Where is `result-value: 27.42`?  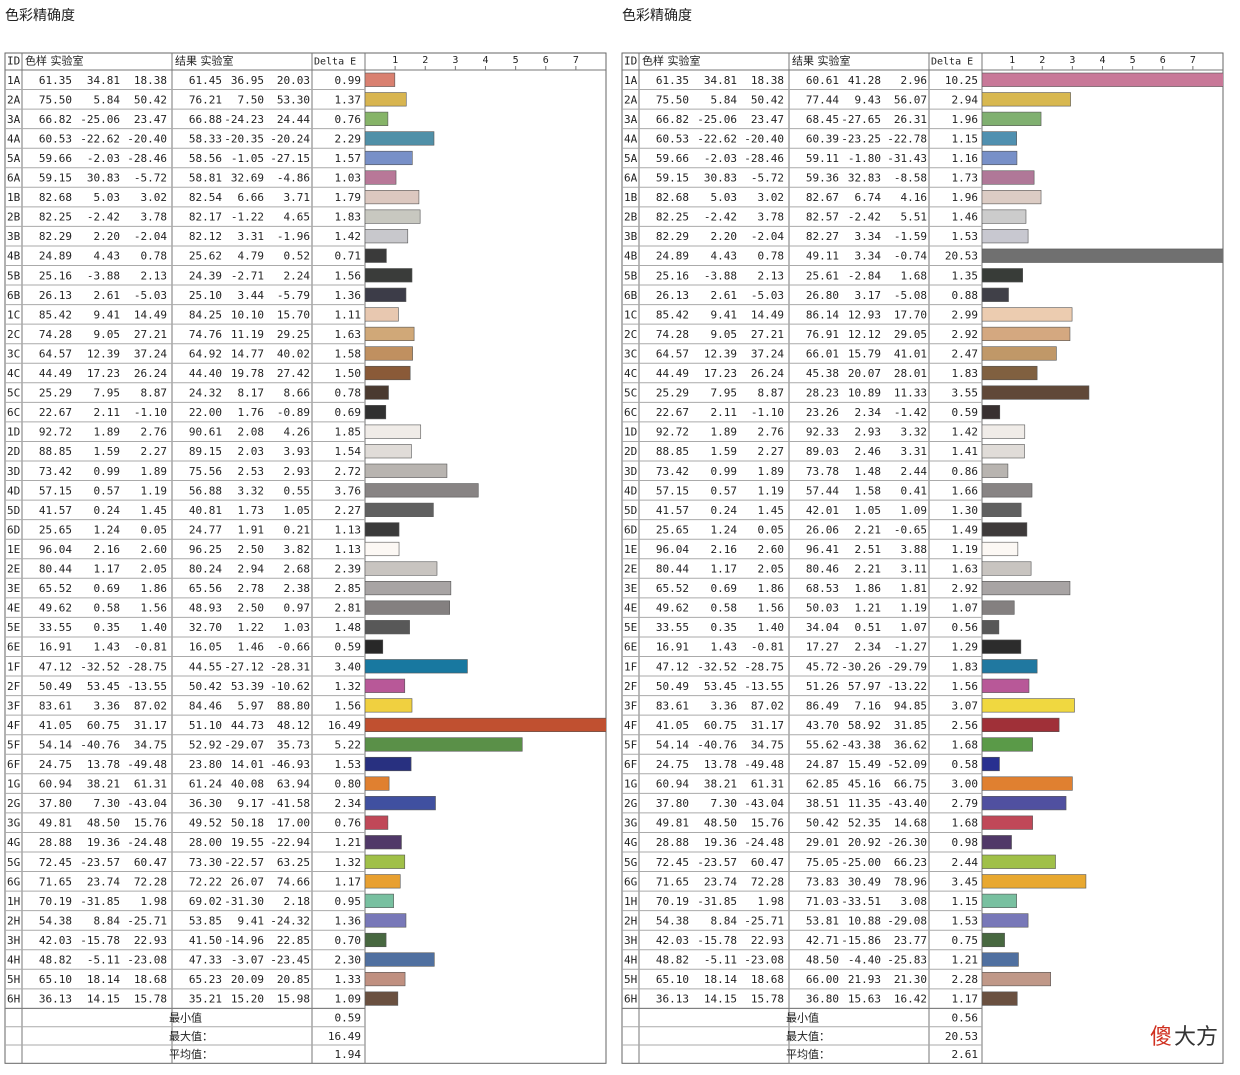
result-value: 27.42 is located at coordinates (293, 373).